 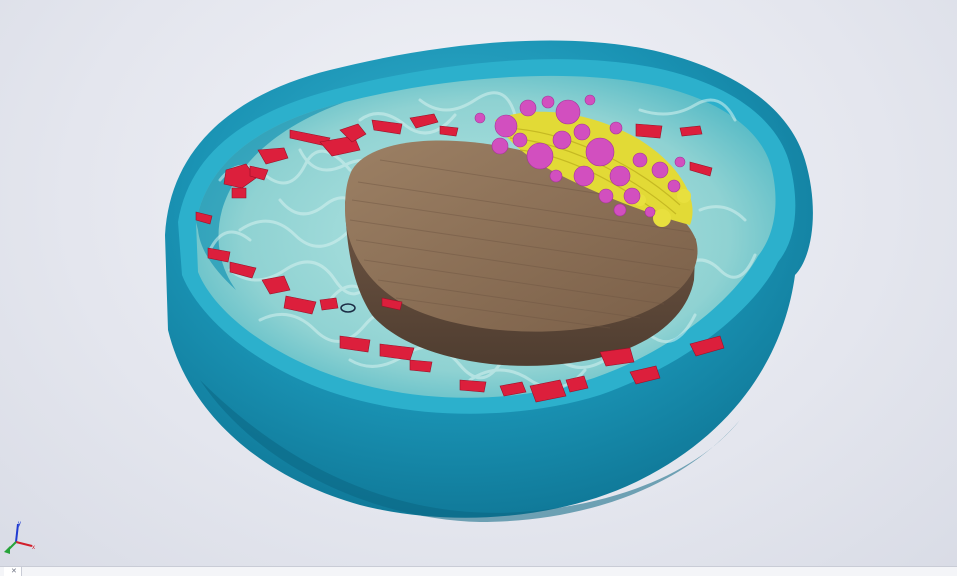 What do you see at coordinates (478, 571) in the screenshot?
I see `document-tab-bar: ✕` at bounding box center [478, 571].